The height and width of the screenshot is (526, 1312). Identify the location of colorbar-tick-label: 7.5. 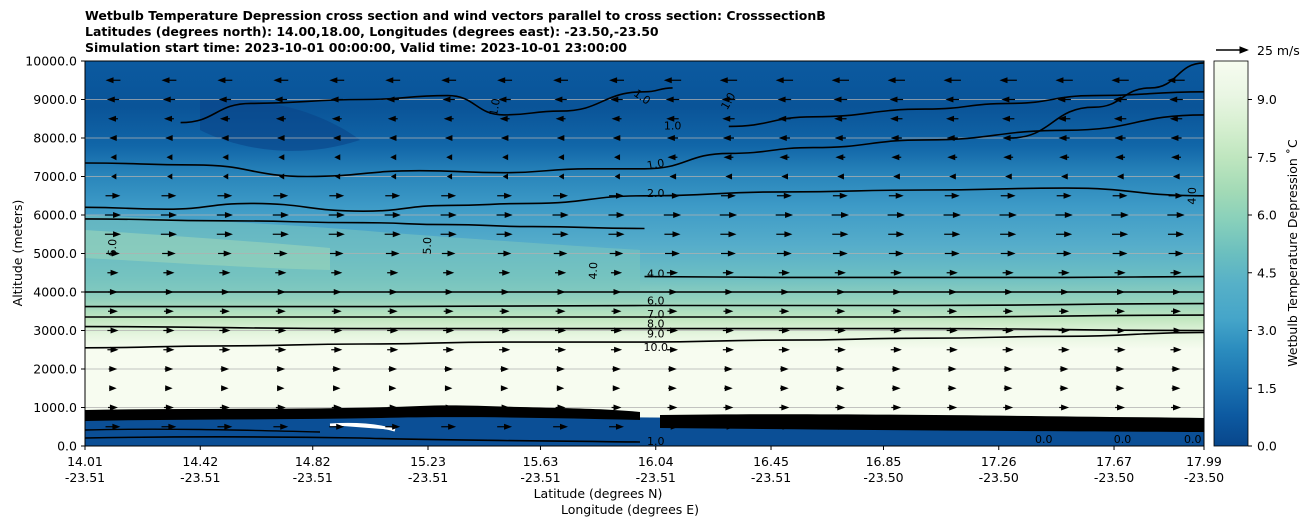
(1267, 157).